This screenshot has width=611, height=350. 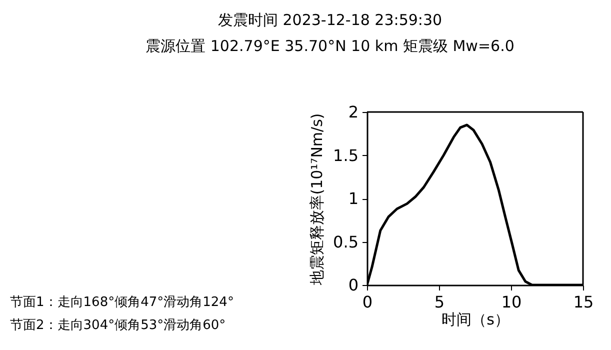 What do you see at coordinates (511, 302) in the screenshot?
I see `x-tick-label: 10` at bounding box center [511, 302].